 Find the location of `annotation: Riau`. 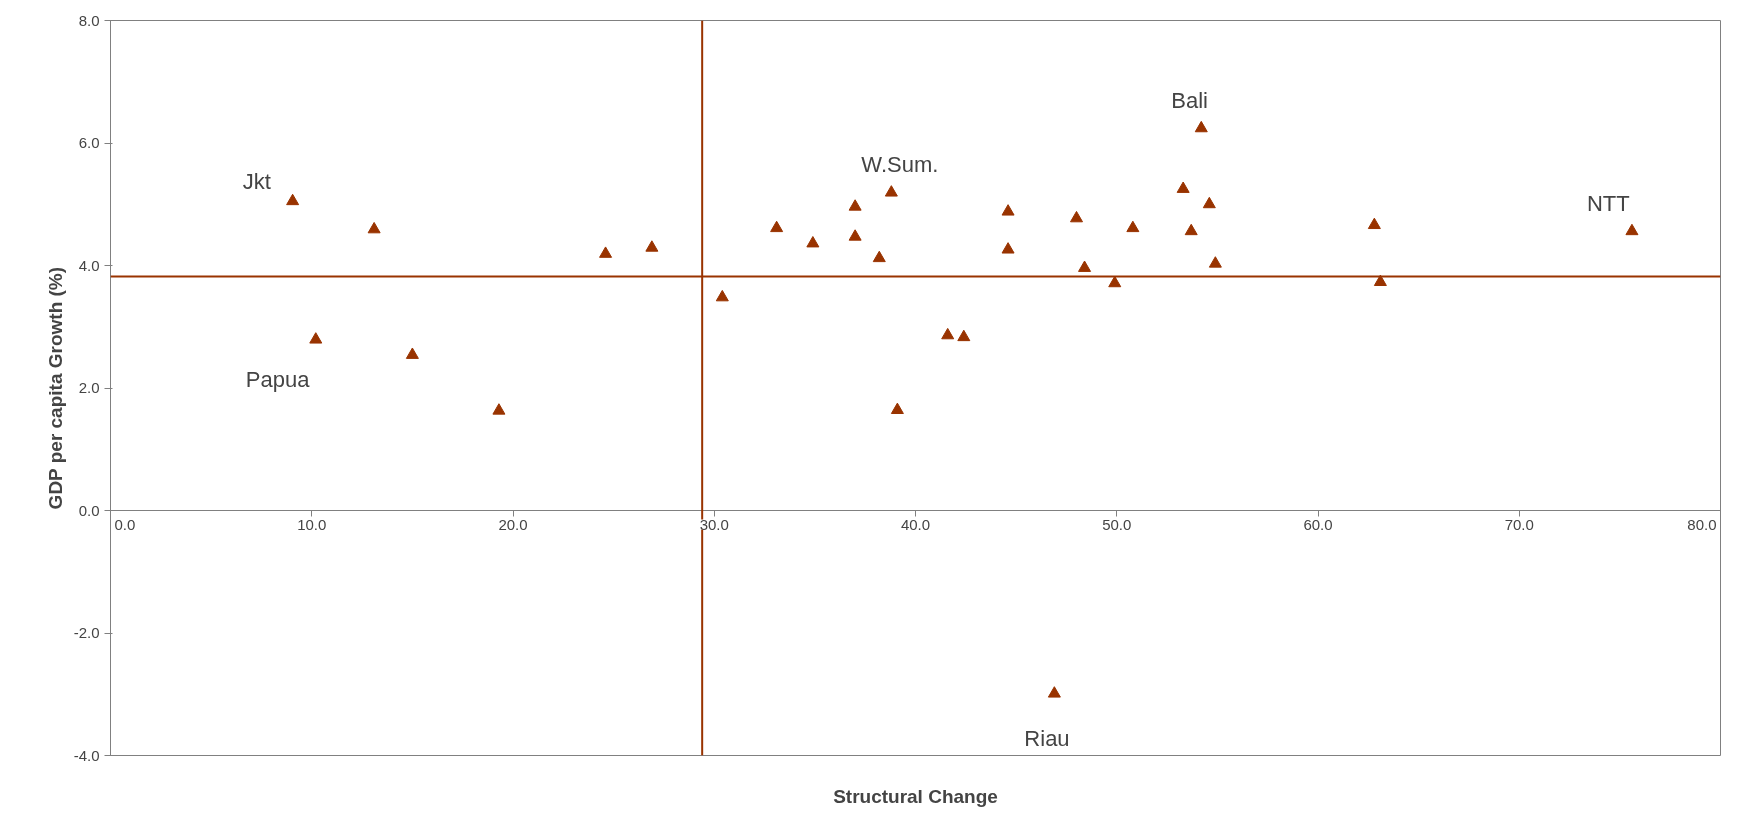

annotation: Riau is located at coordinates (1047, 739).